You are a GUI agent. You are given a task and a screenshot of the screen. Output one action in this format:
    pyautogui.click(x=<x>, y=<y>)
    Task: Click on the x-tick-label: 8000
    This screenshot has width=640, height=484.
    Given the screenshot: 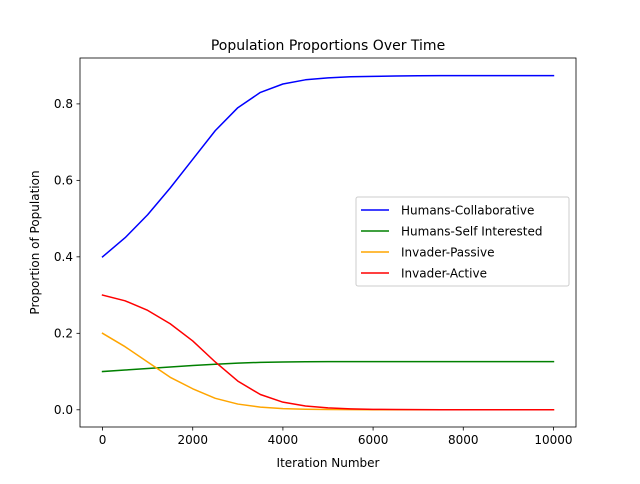 What is the action you would take?
    pyautogui.click(x=463, y=440)
    